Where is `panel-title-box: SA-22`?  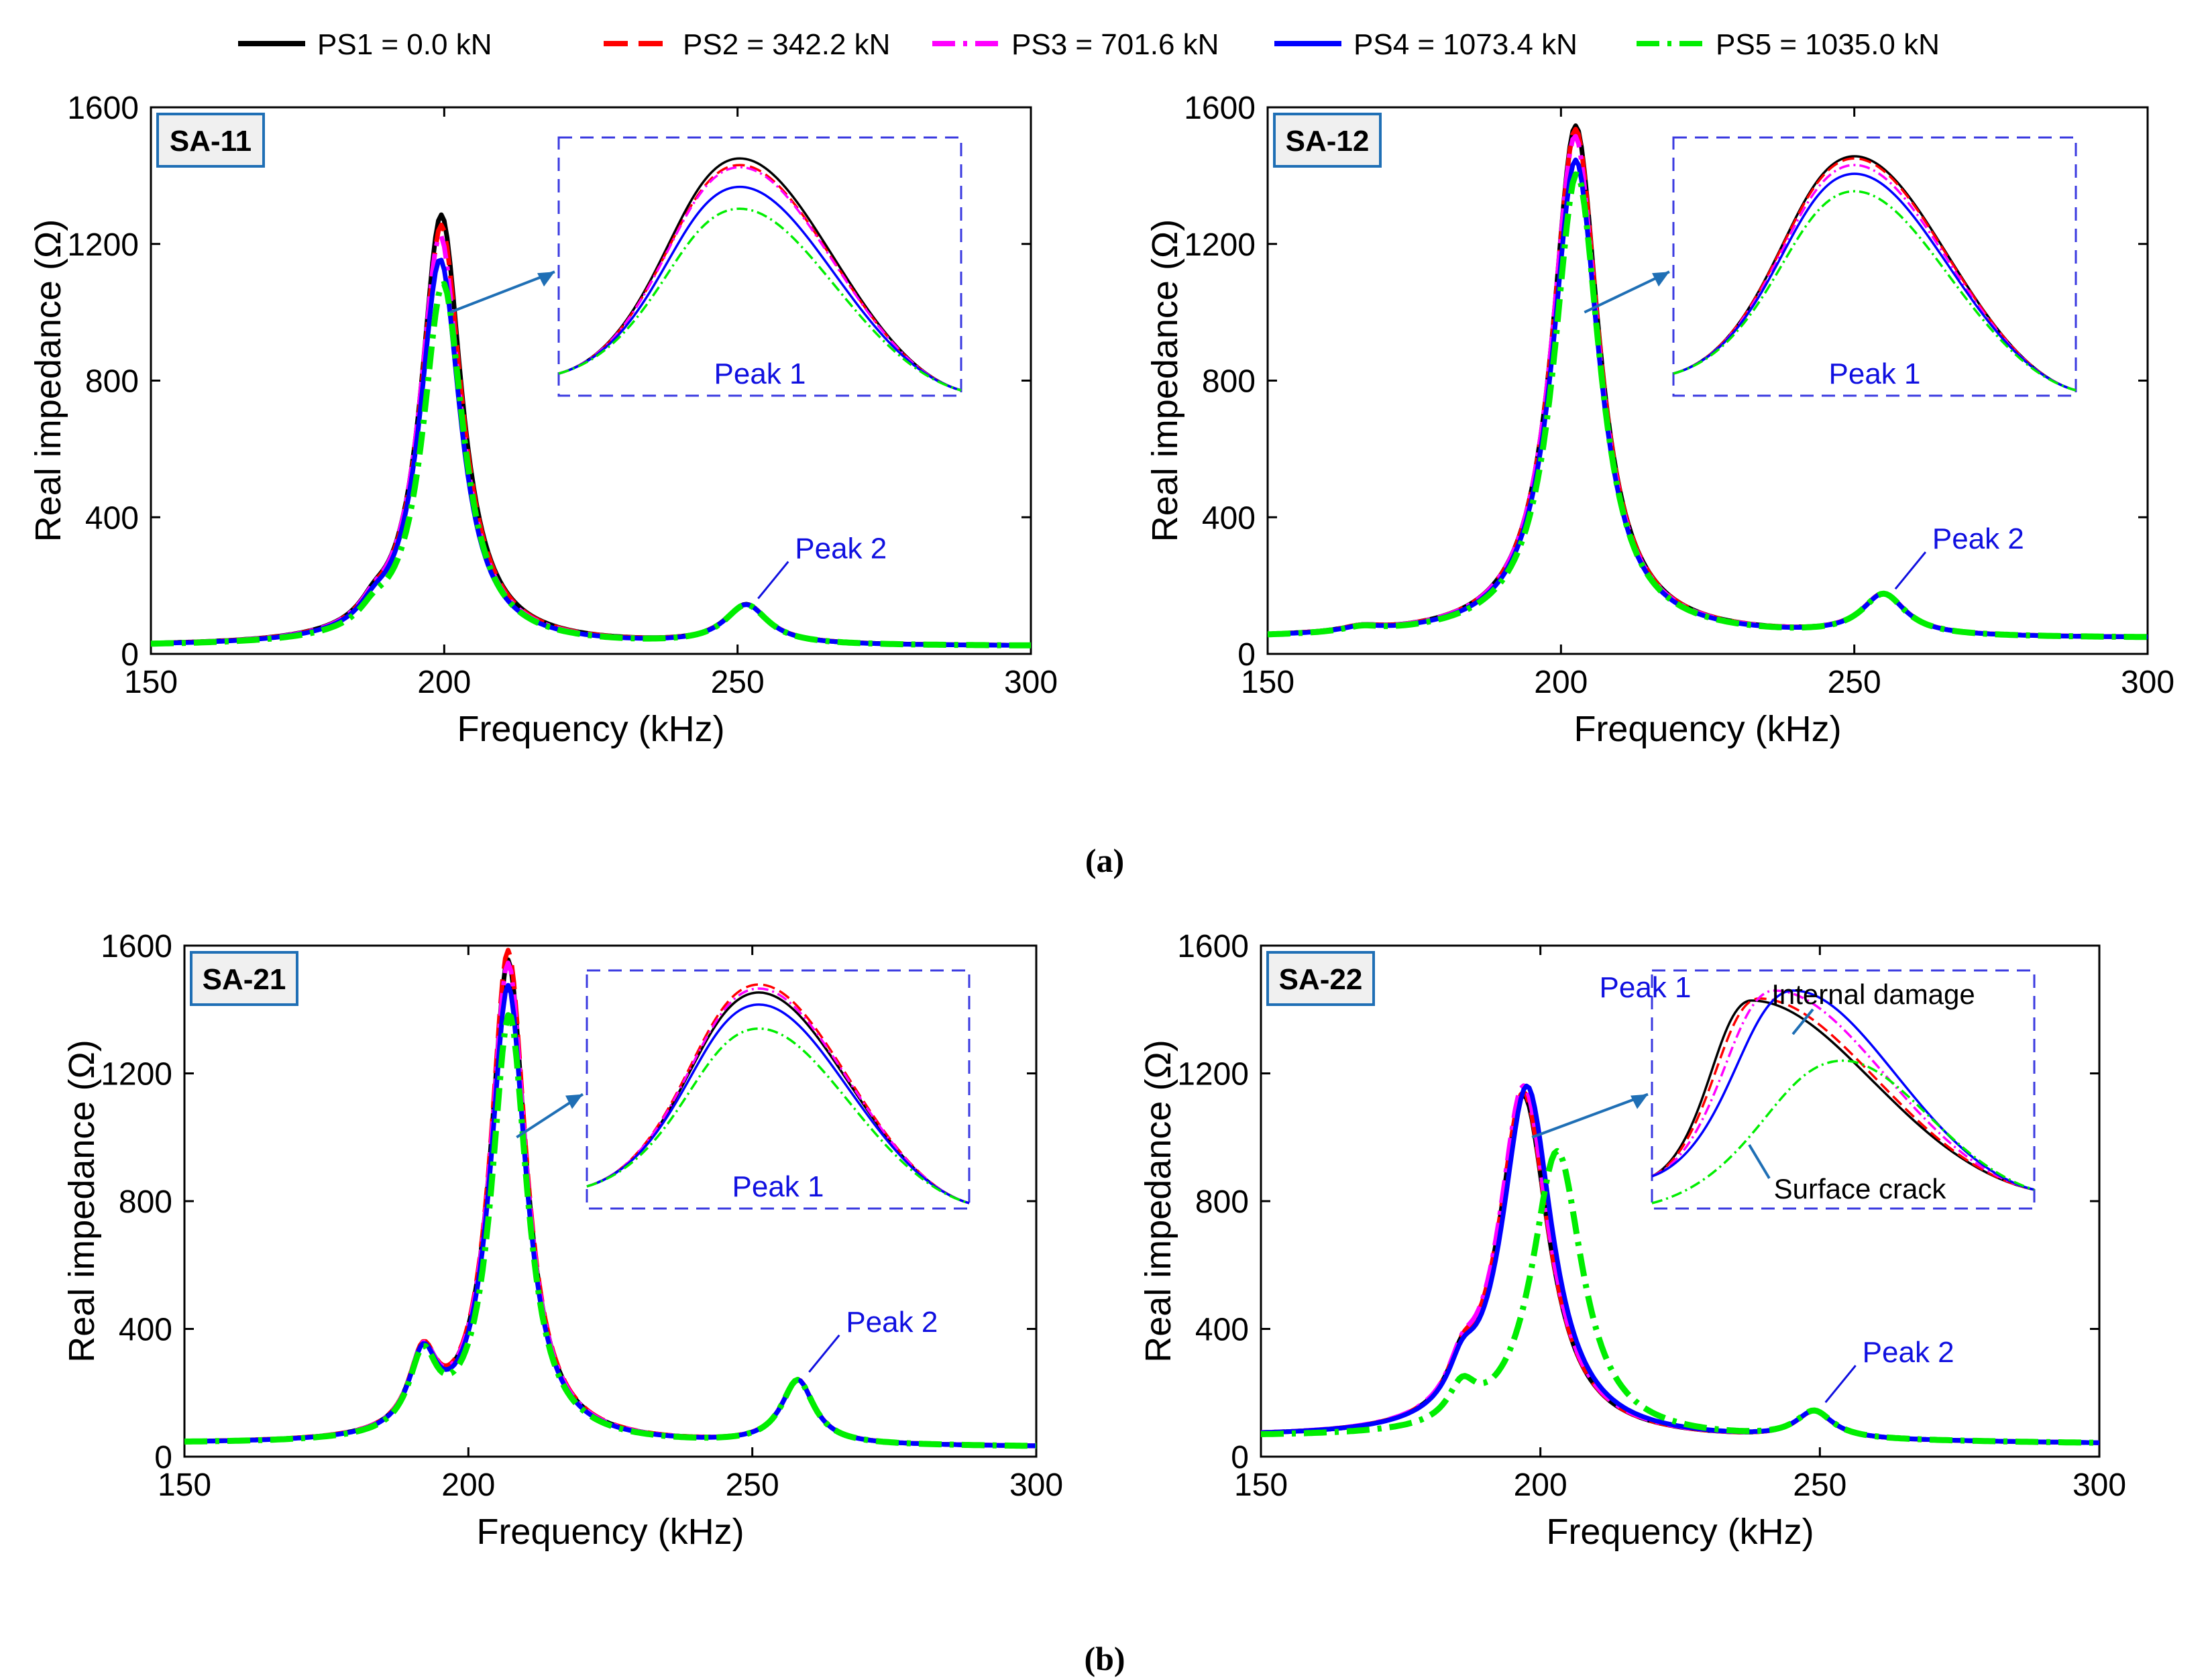
panel-title-box: SA-22 is located at coordinates (1320, 978).